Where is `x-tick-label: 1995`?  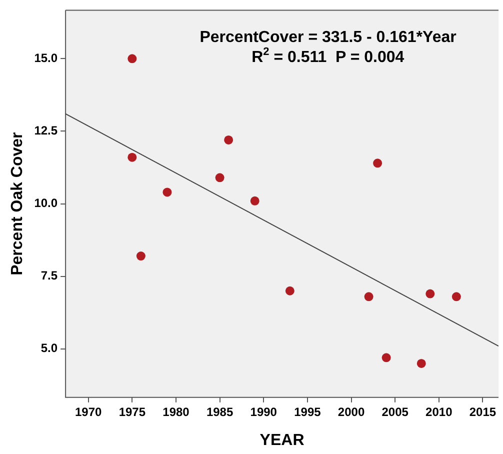 x-tick-label: 1995 is located at coordinates (308, 411).